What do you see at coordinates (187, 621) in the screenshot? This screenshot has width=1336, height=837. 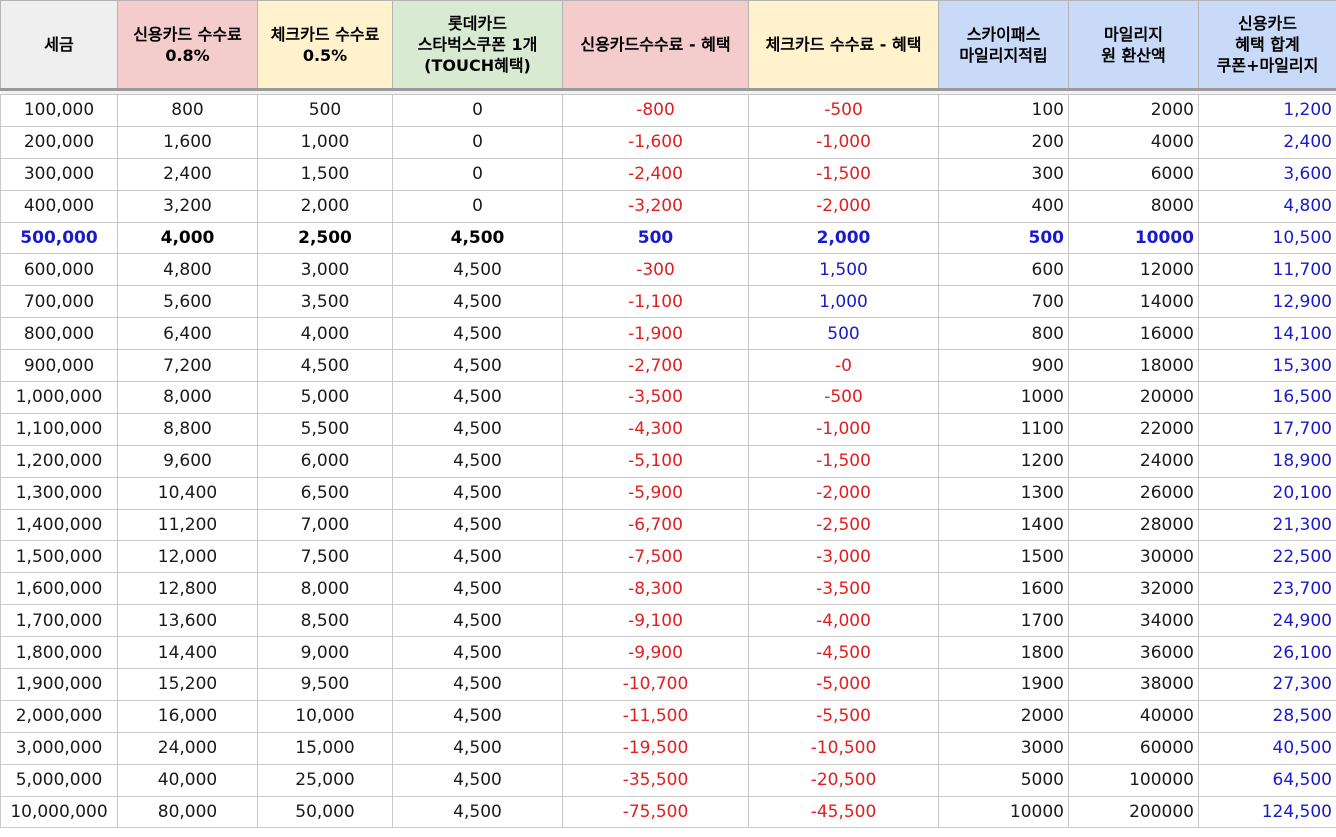 I see `cell-credit-fee: 13,600` at bounding box center [187, 621].